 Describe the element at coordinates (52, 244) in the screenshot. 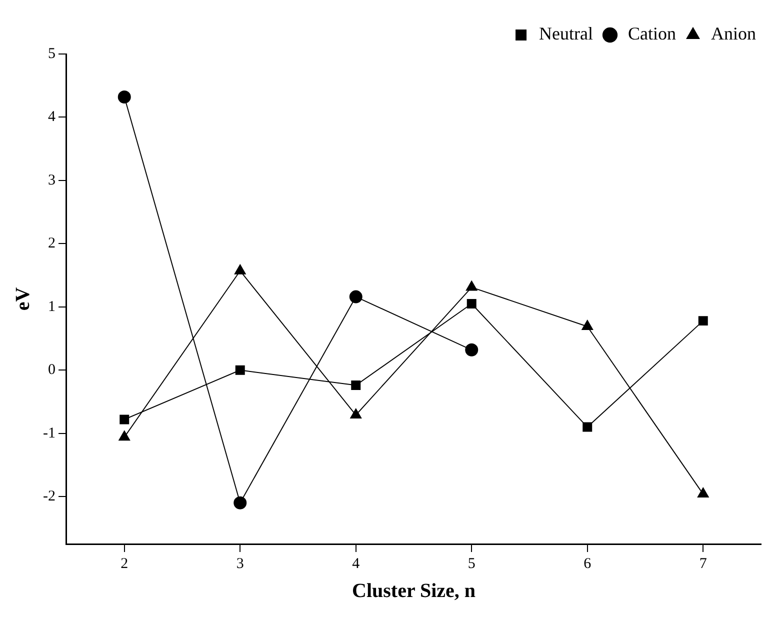

I see `y-tick-label: 2` at that location.